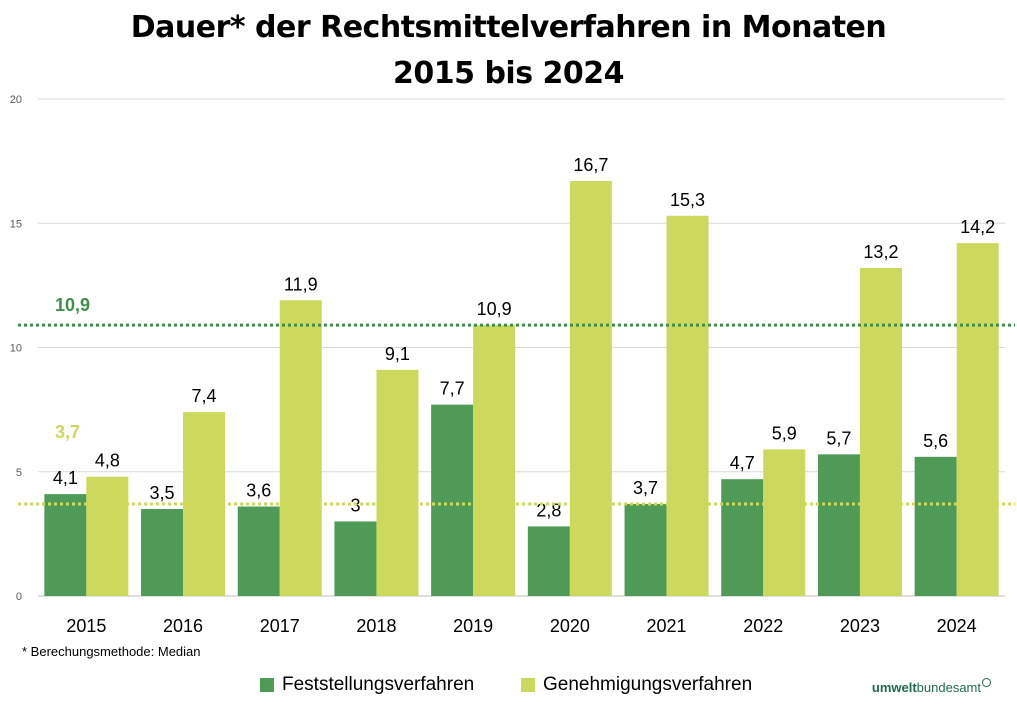 The height and width of the screenshot is (705, 1017). Describe the element at coordinates (570, 626) in the screenshot. I see `x-tick-label: 2020` at that location.